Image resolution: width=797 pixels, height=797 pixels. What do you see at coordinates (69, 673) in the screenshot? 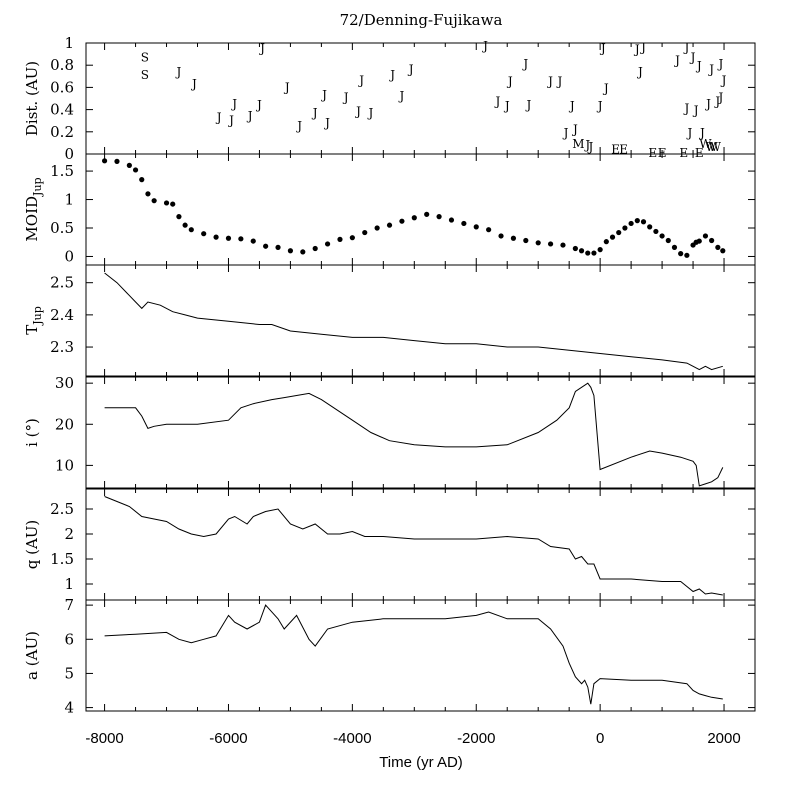
I see `y-tick-label: 5` at bounding box center [69, 673].